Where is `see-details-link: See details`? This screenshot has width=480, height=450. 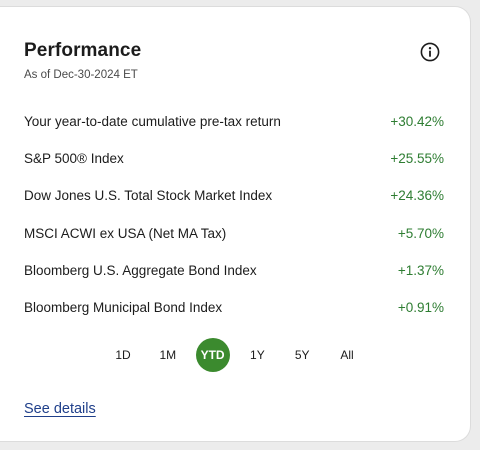
see-details-link: See details is located at coordinates (60, 409).